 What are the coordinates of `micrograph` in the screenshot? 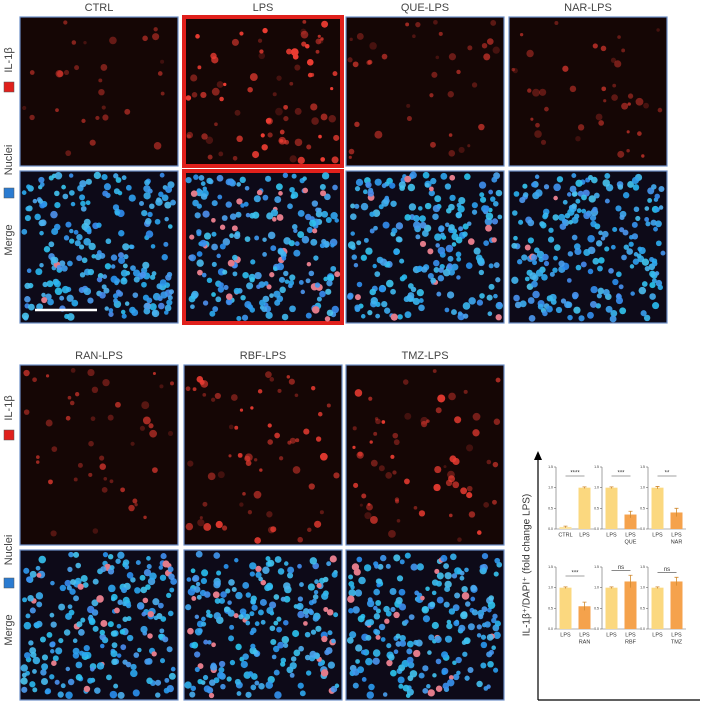 It's located at (99, 455).